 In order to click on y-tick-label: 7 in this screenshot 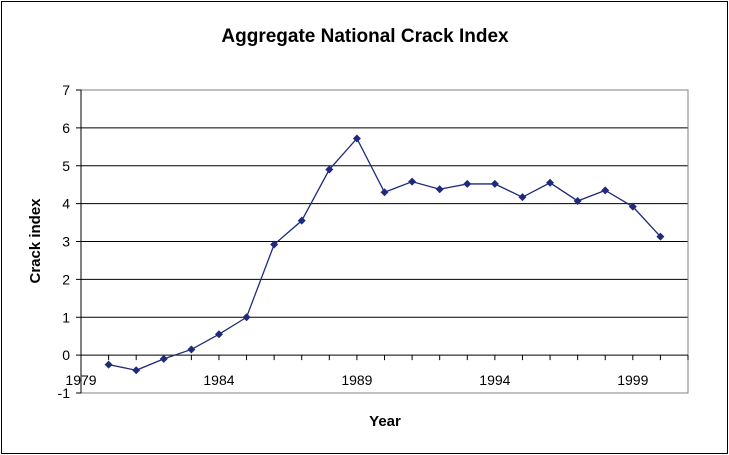, I will do `click(66, 90)`.